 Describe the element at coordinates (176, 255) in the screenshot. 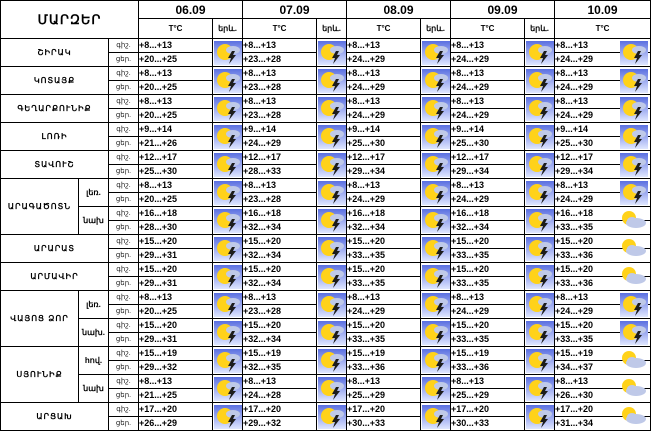

I see `temperature-cell: +29...+31` at that location.